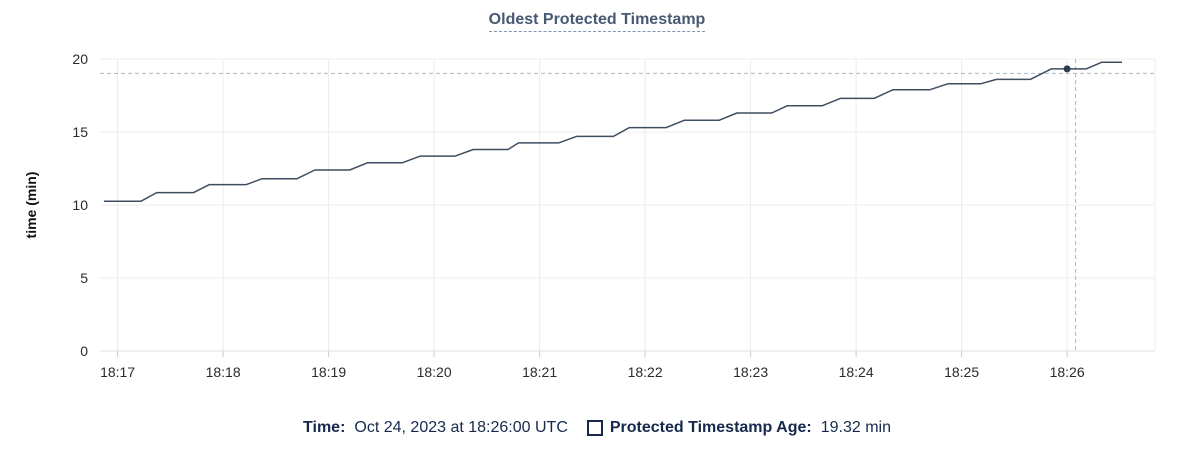 This screenshot has width=1194, height=466. What do you see at coordinates (223, 372) in the screenshot?
I see `x-tick-label: 18:18` at bounding box center [223, 372].